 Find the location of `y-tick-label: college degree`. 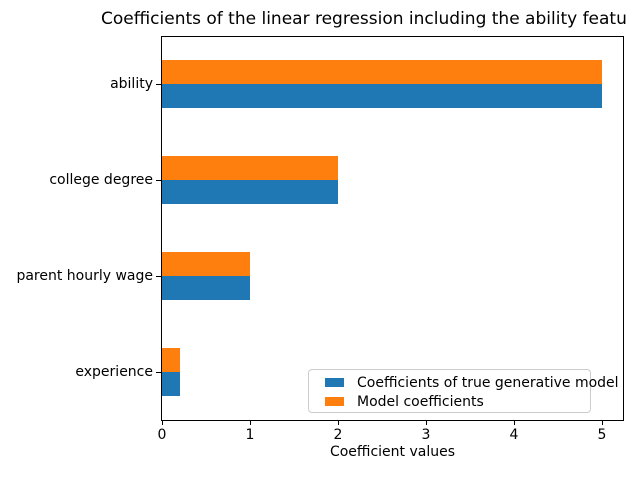

y-tick-label: college degree is located at coordinates (101, 180).